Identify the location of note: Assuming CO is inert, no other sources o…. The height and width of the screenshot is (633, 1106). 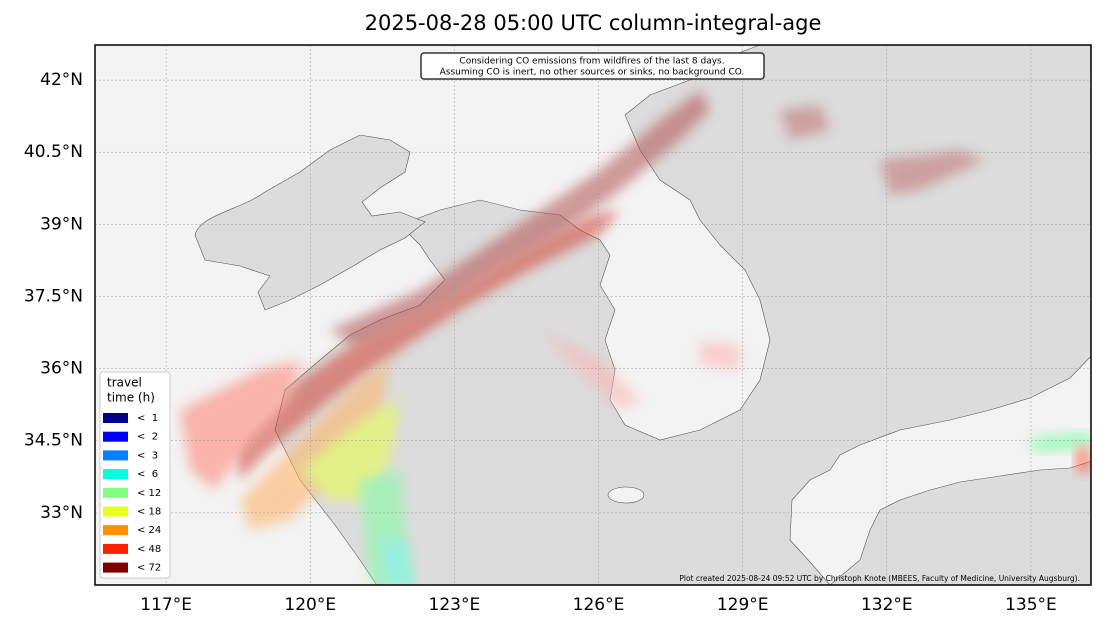
(592, 73).